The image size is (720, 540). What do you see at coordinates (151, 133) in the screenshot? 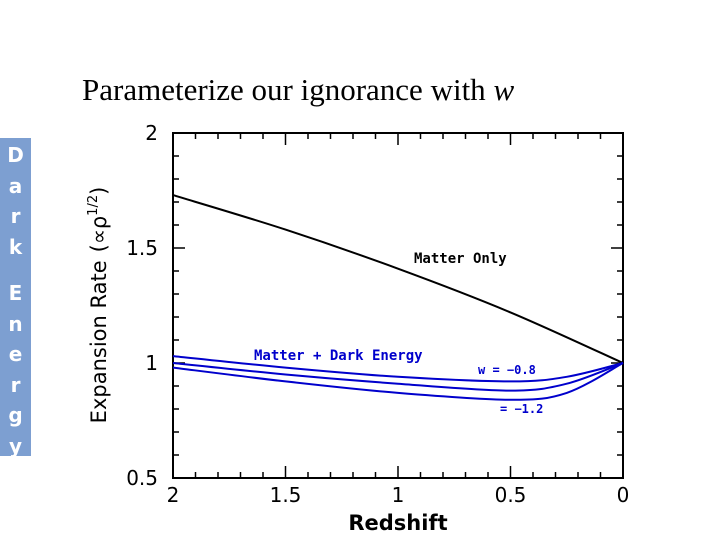
I see `y-tick-label: 2` at bounding box center [151, 133].